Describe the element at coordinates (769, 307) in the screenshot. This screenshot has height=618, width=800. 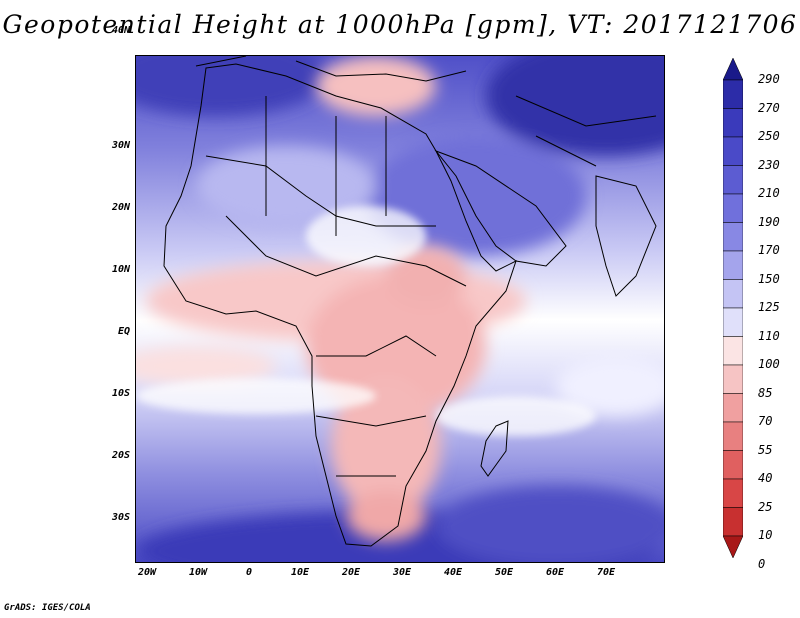
I see `colorbar-label: 125` at that location.